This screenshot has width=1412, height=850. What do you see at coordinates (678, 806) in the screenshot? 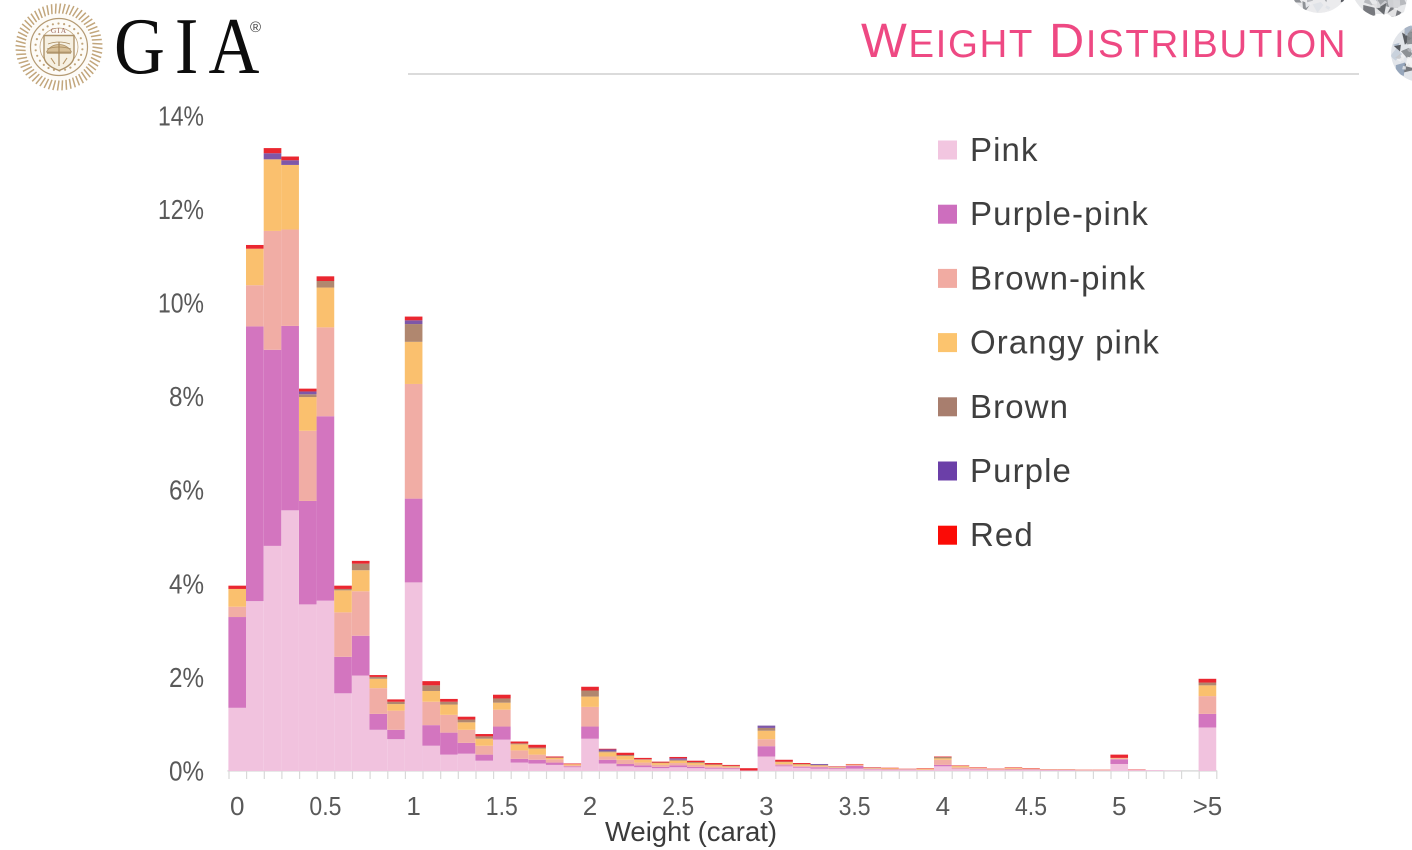
I see `svg-text: 2.5` at bounding box center [678, 806].